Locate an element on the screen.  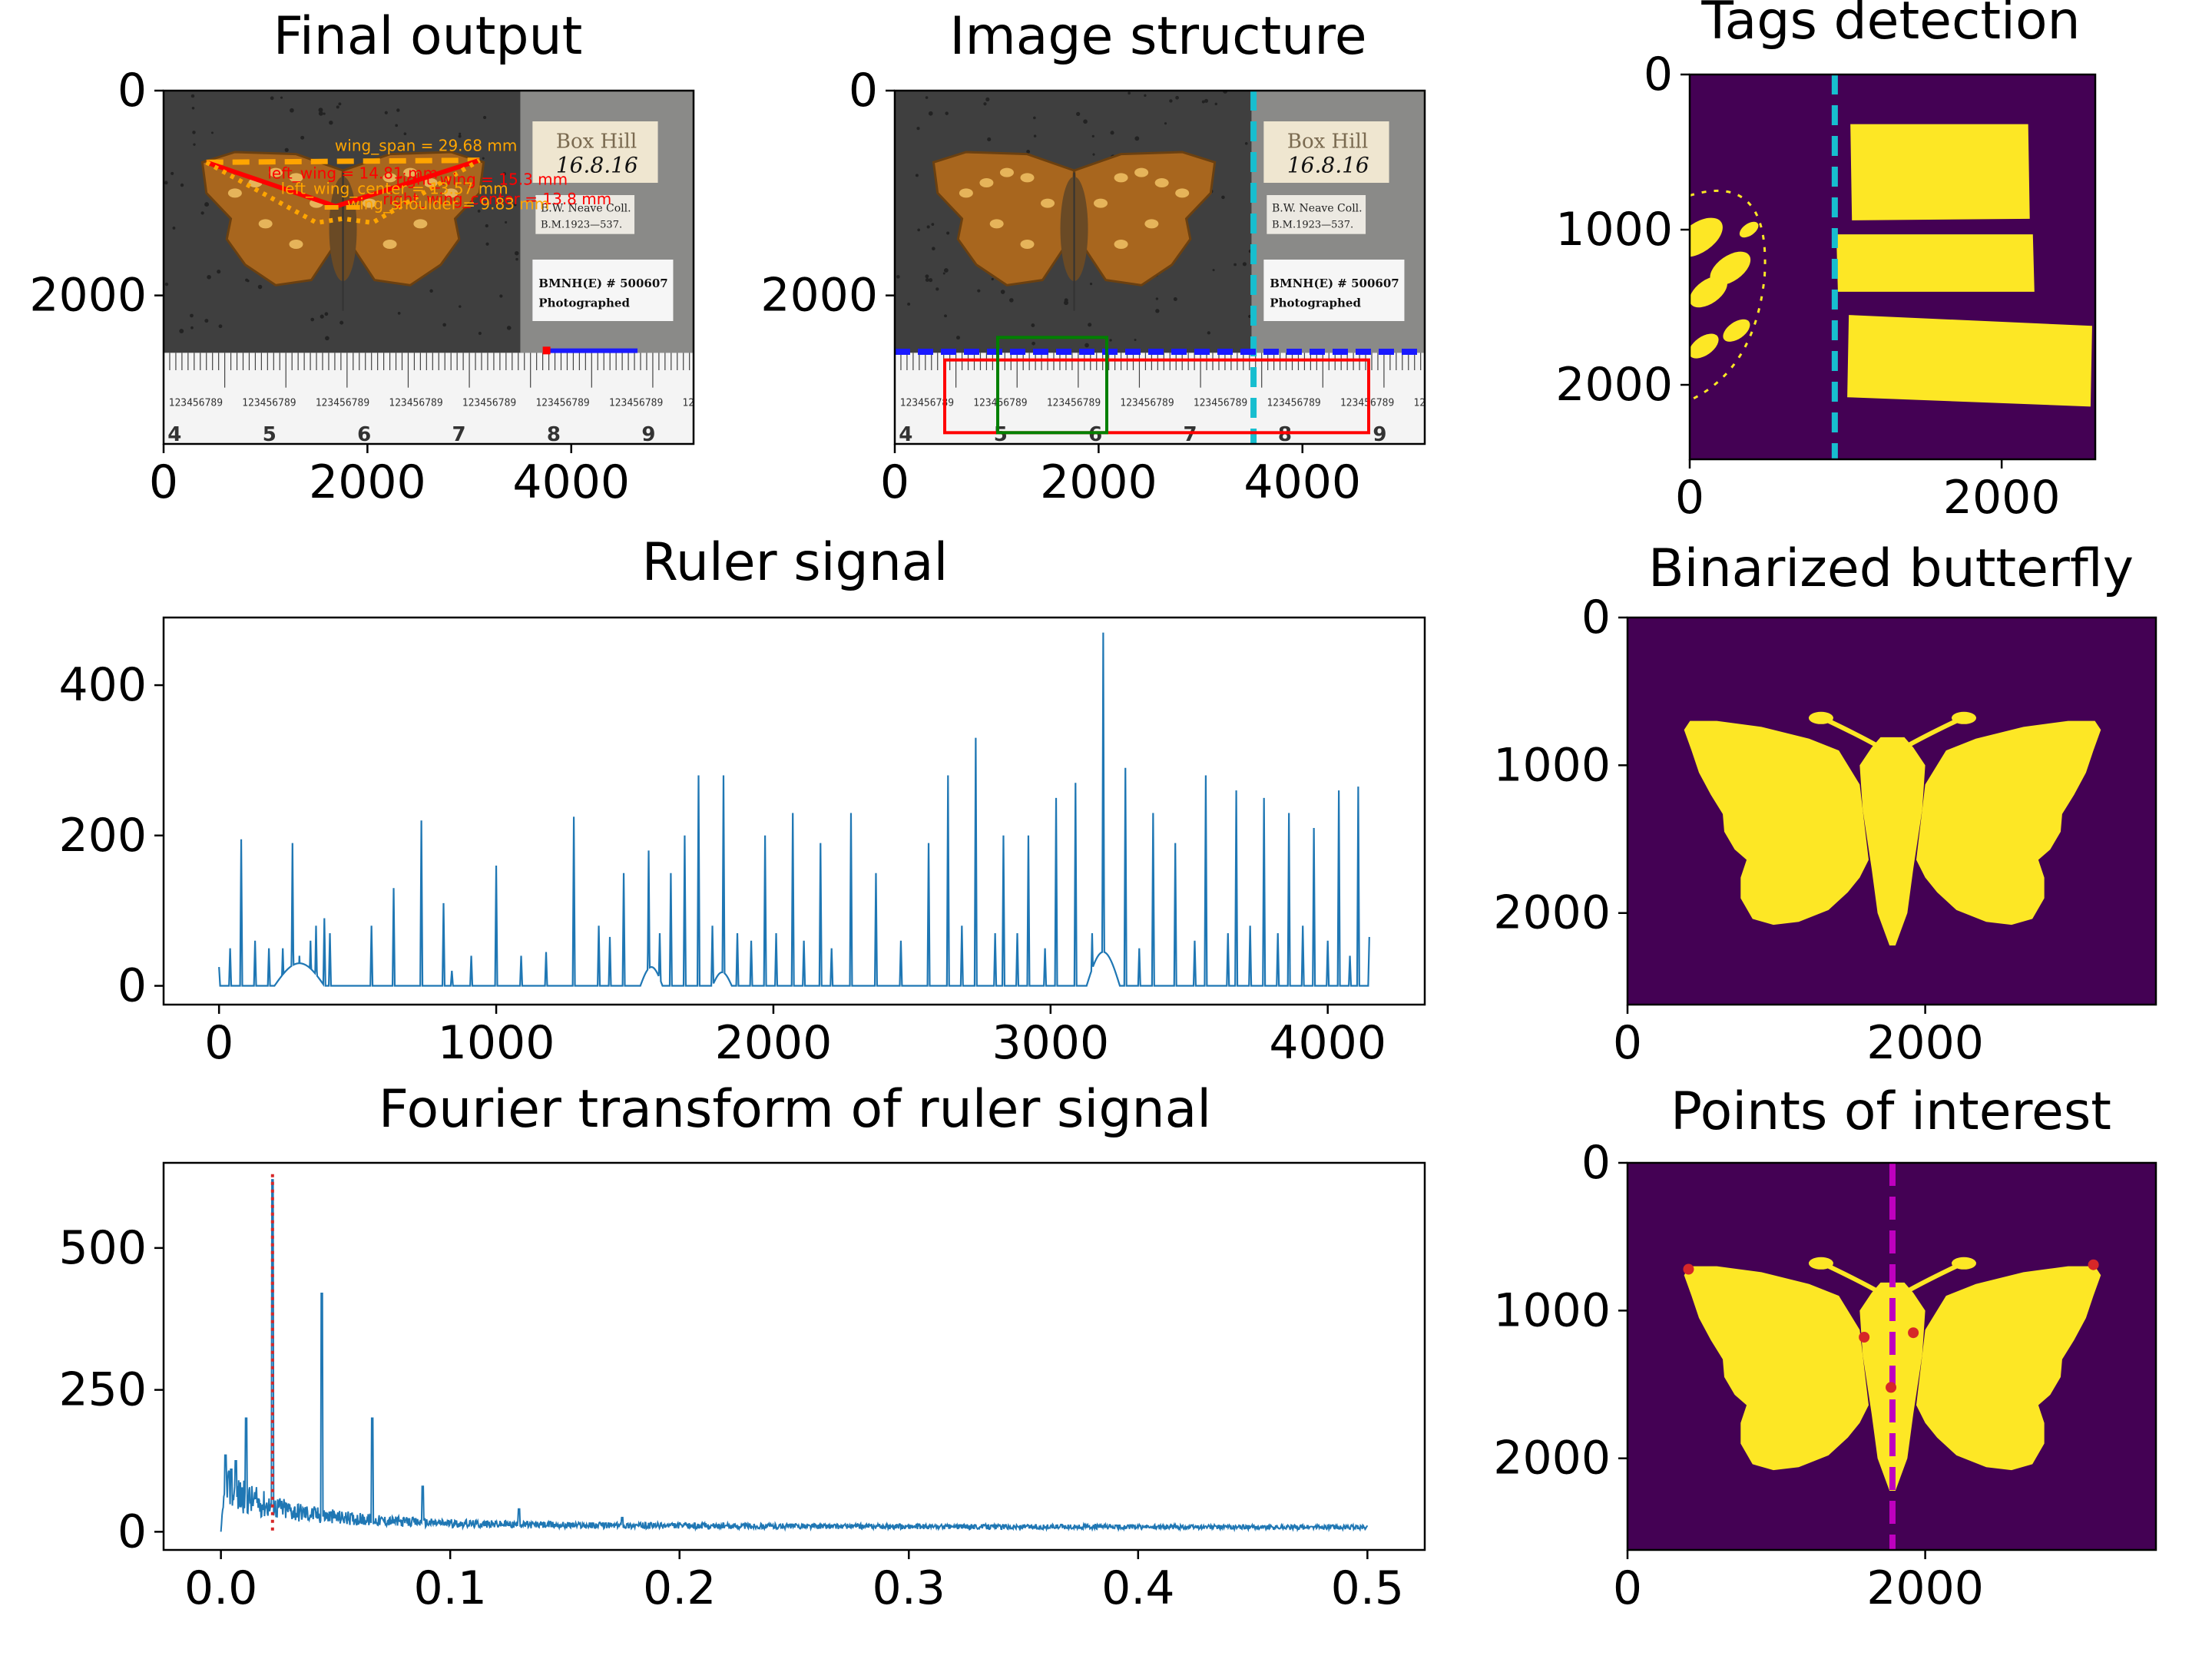
specimen-label-text: Box Hill is located at coordinates (596, 142).